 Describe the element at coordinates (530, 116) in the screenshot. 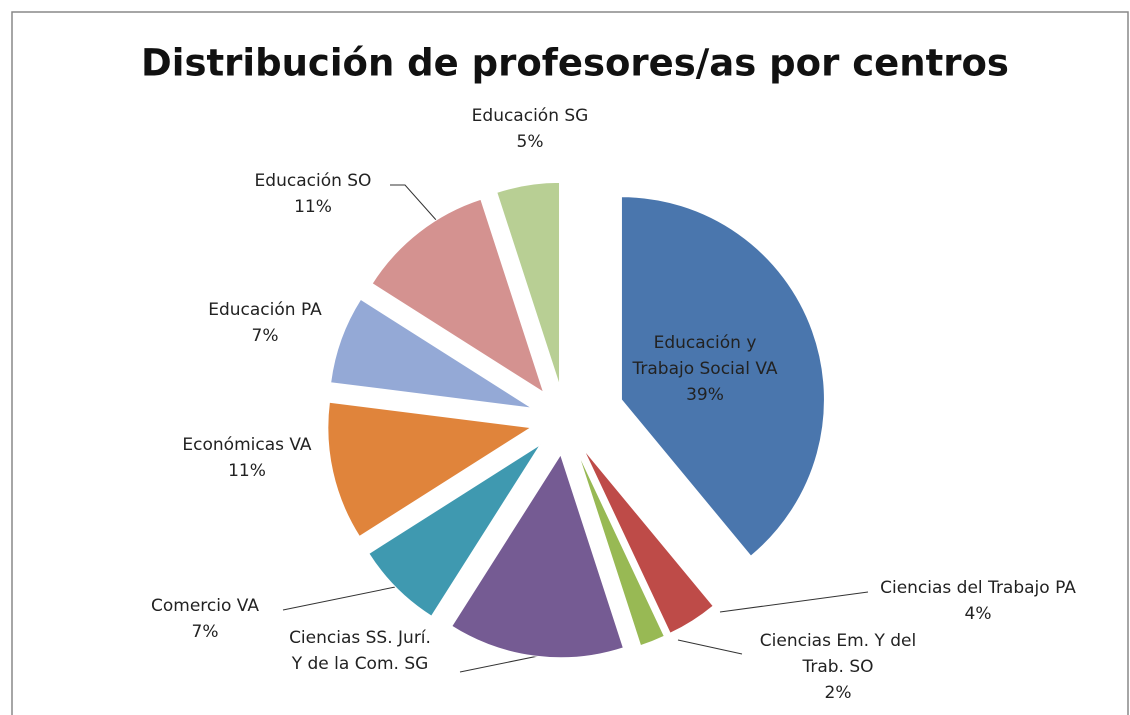

I see `slice-name: Educación SG` at that location.